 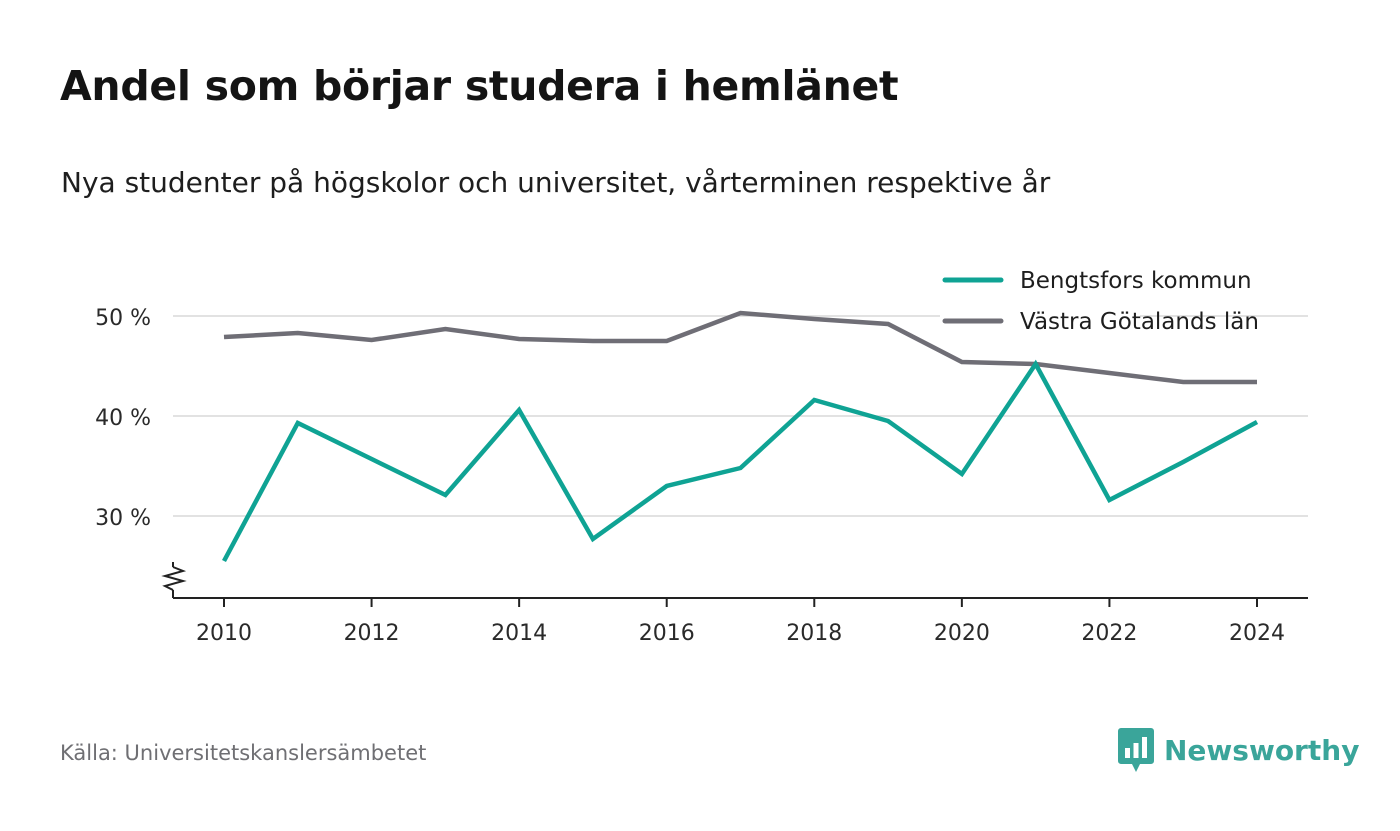 What do you see at coordinates (962, 633) in the screenshot?
I see `x-tick-label: 2020` at bounding box center [962, 633].